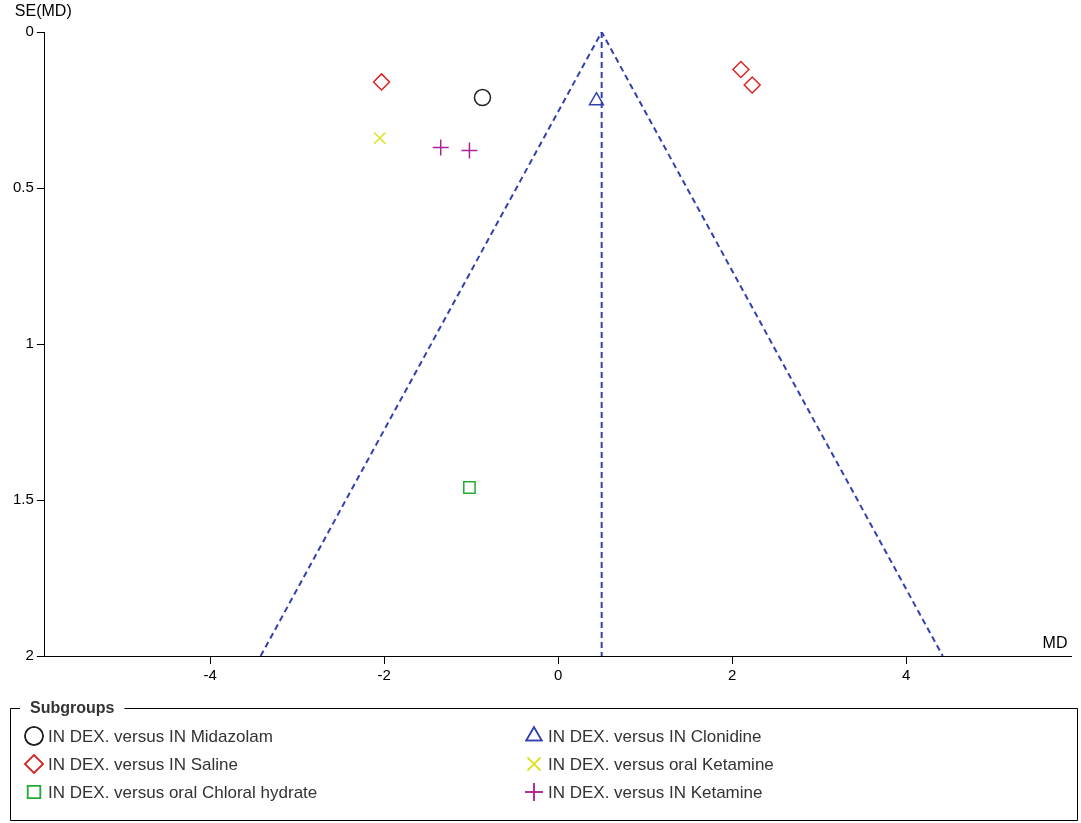 This screenshot has height=823, width=1081. What do you see at coordinates (29, 31) in the screenshot?
I see `y-tick-label: 0` at bounding box center [29, 31].